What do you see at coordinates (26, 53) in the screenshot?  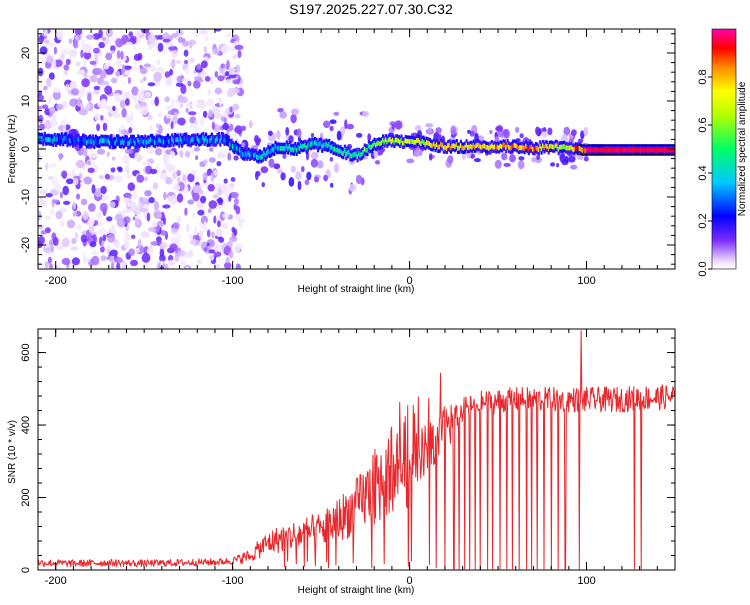 I see `y-tick-label: 20` at bounding box center [26, 53].